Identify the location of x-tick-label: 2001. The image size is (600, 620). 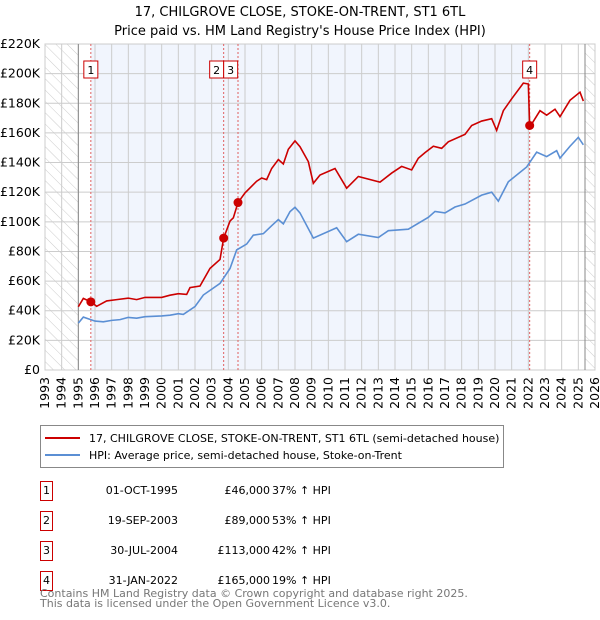
(177, 393).